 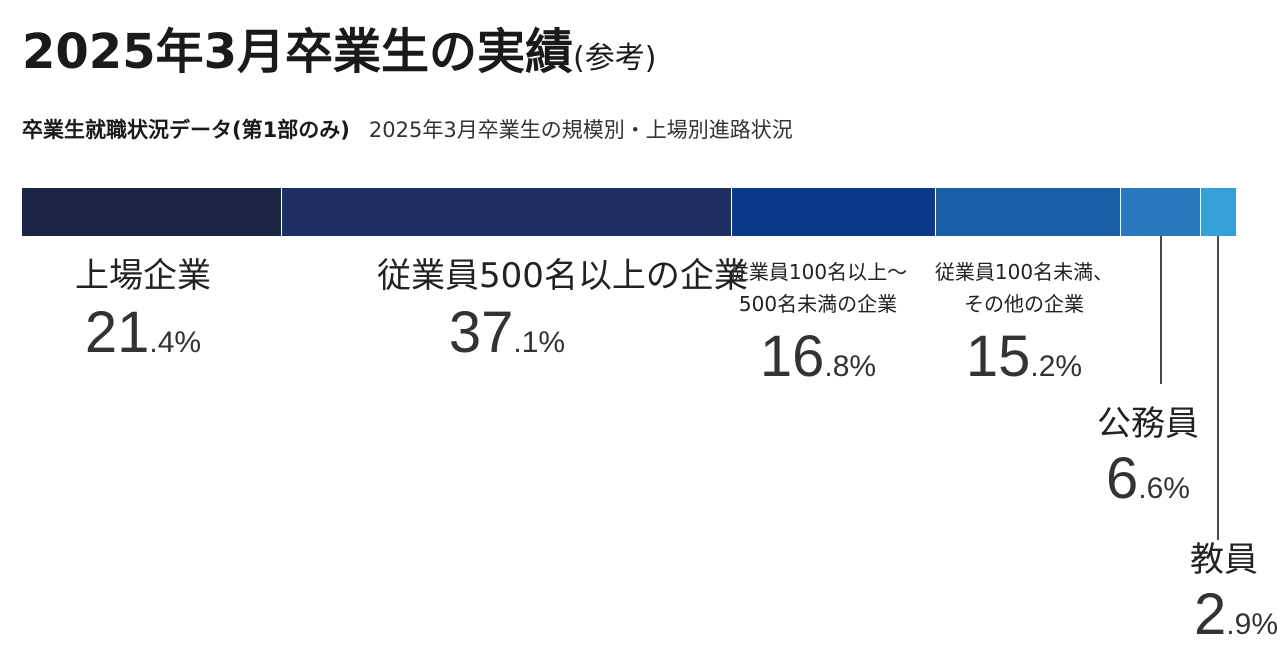 I want to click on bar-label-2: 従業員500名以上の企業 37.1%, so click(x=562, y=310).